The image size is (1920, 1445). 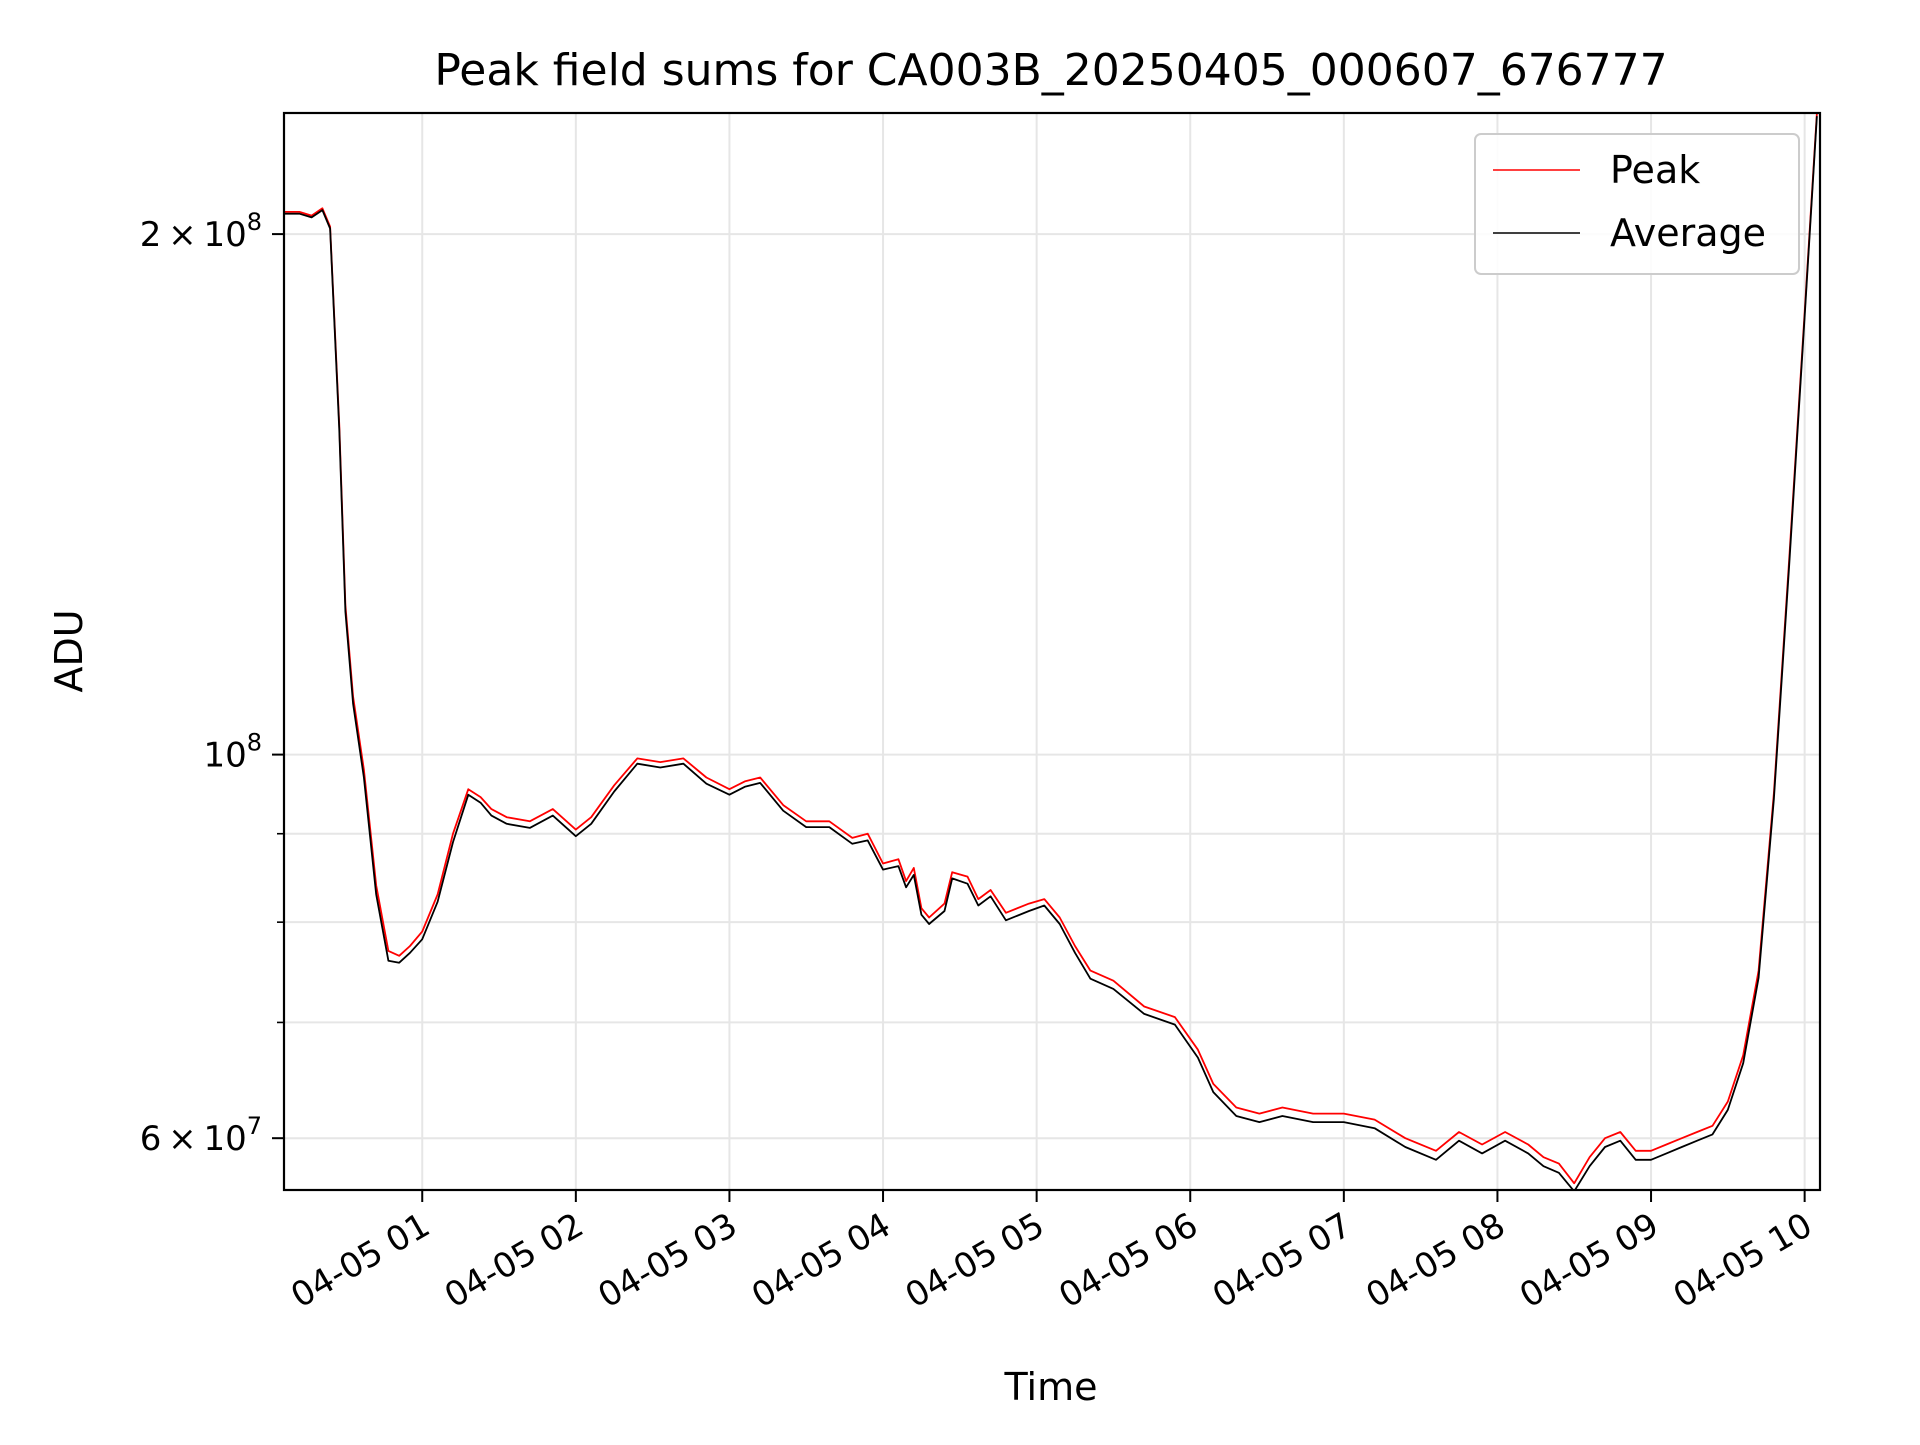 I want to click on y-axis-ticks: 6 × 107 108 2 × 108, so click(x=212, y=683).